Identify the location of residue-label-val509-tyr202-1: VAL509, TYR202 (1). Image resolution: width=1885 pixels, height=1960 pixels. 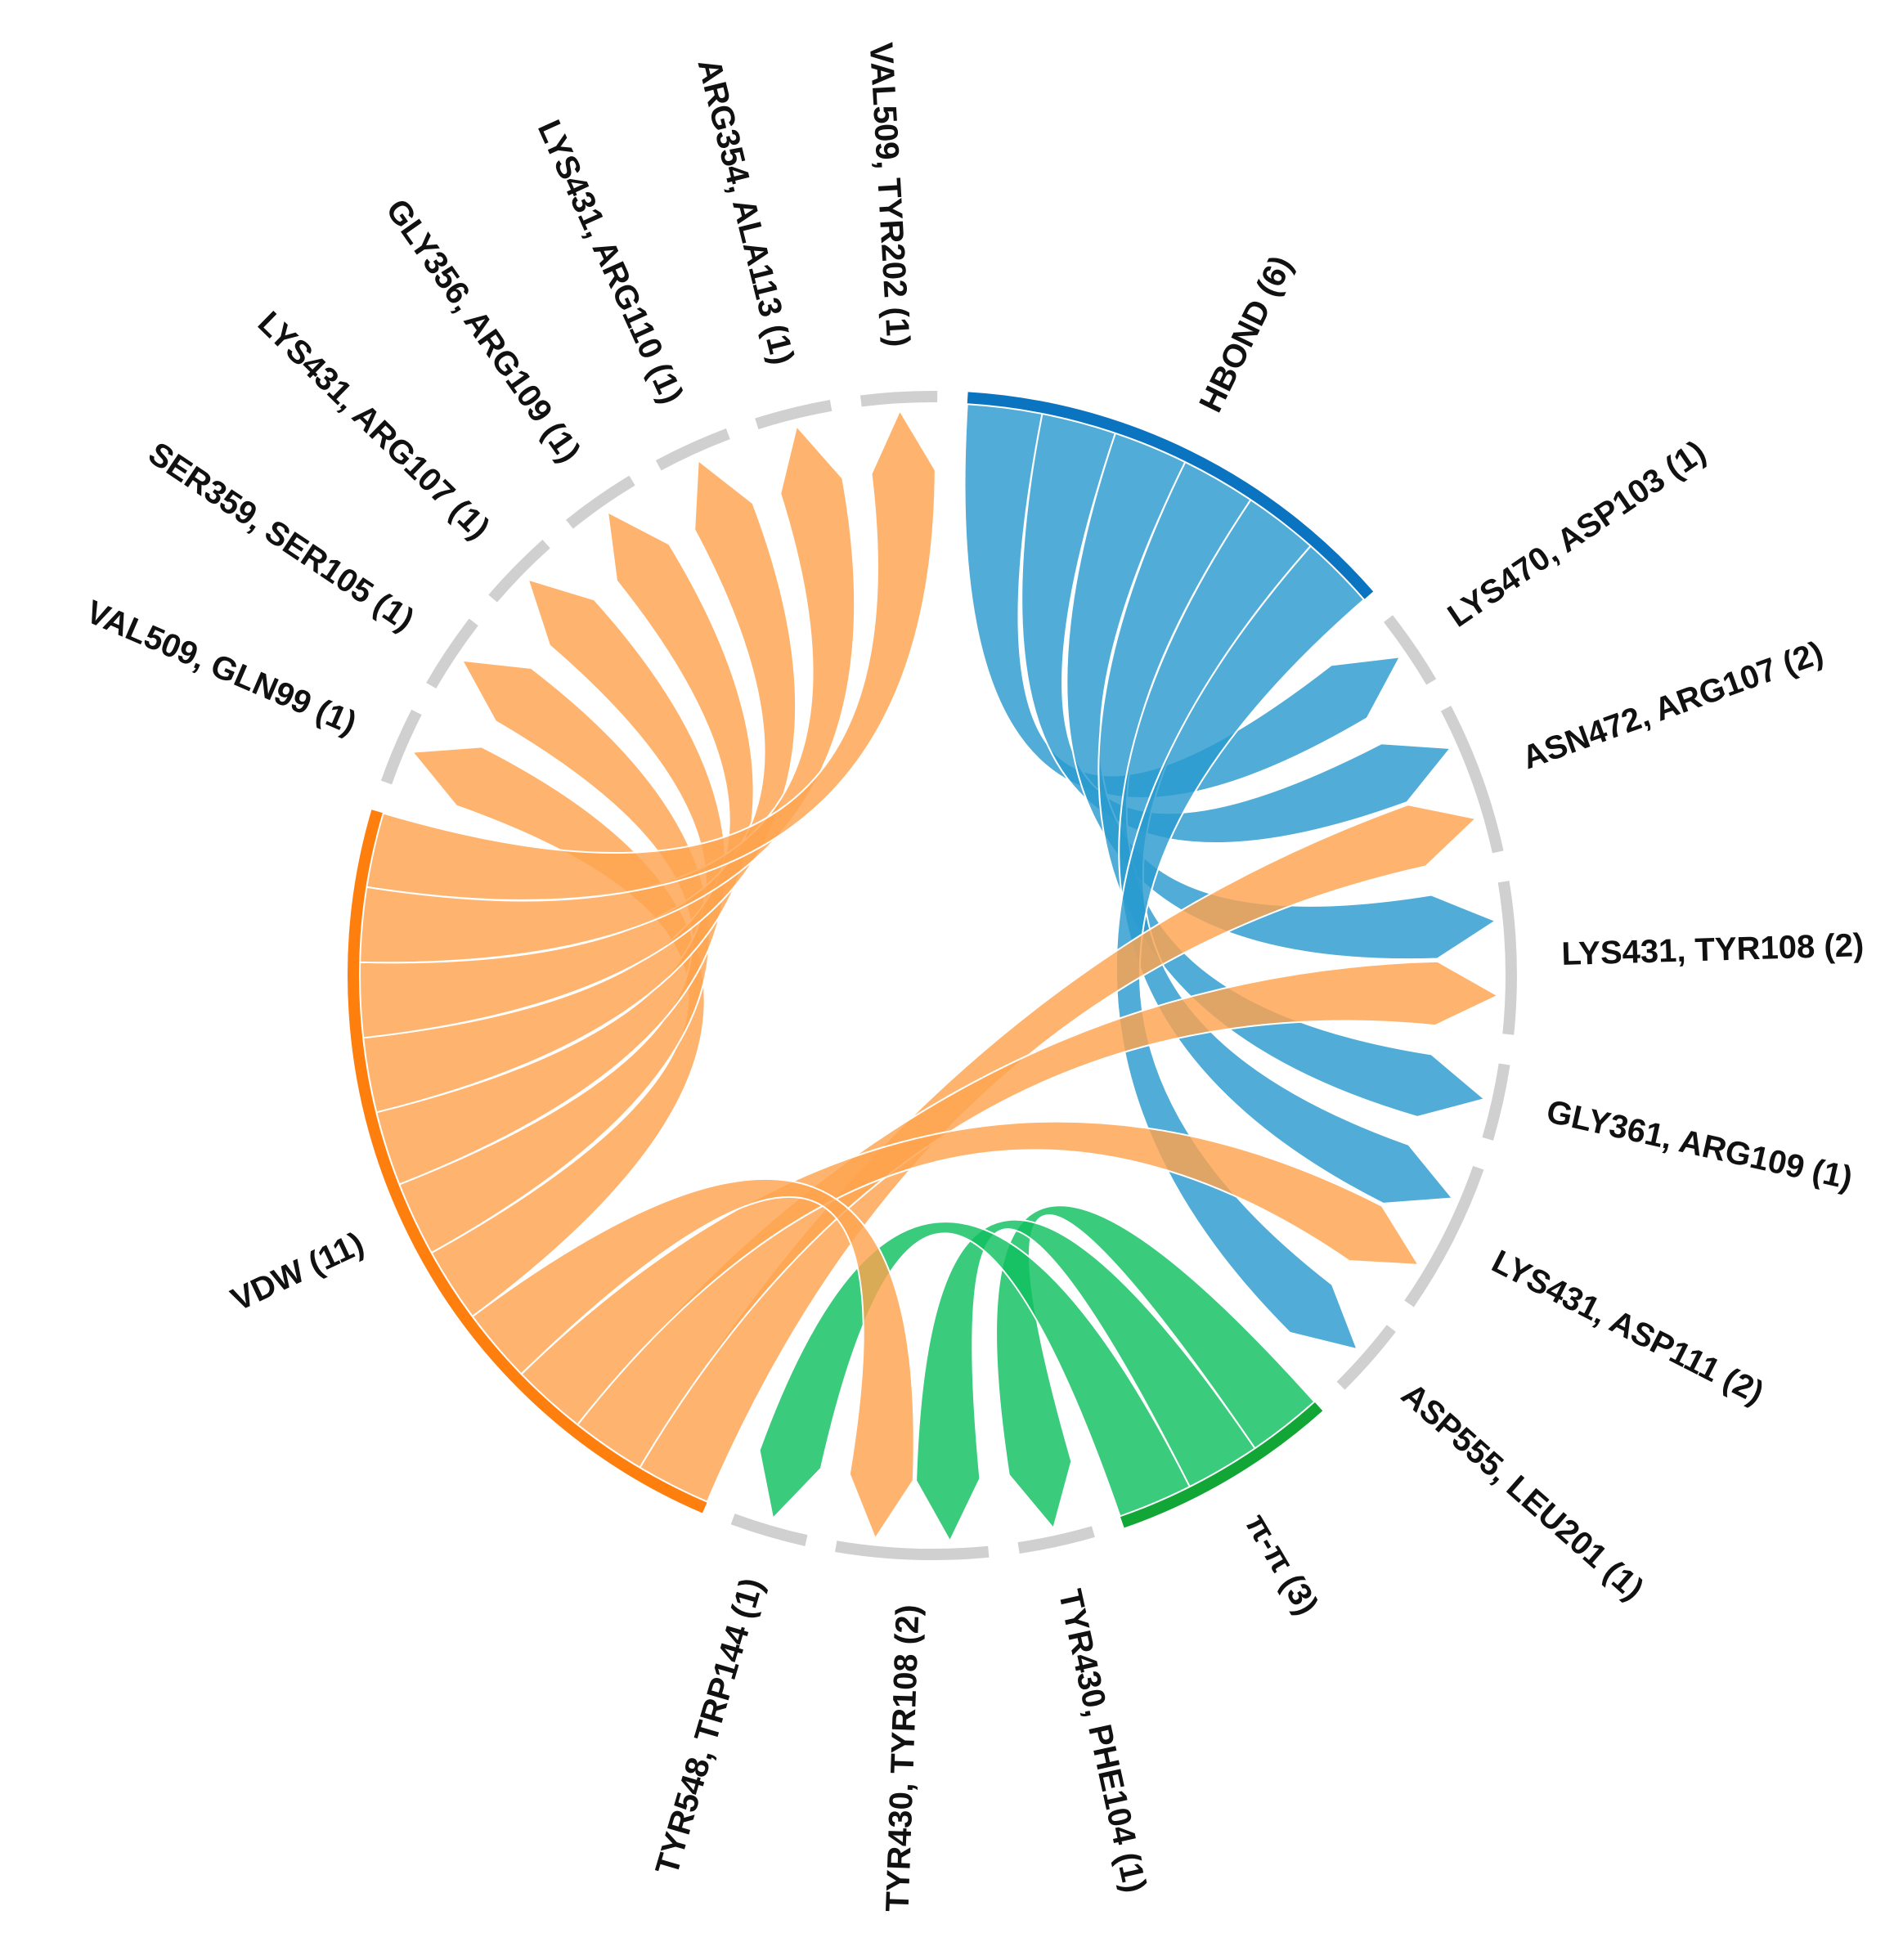
(889, 195).